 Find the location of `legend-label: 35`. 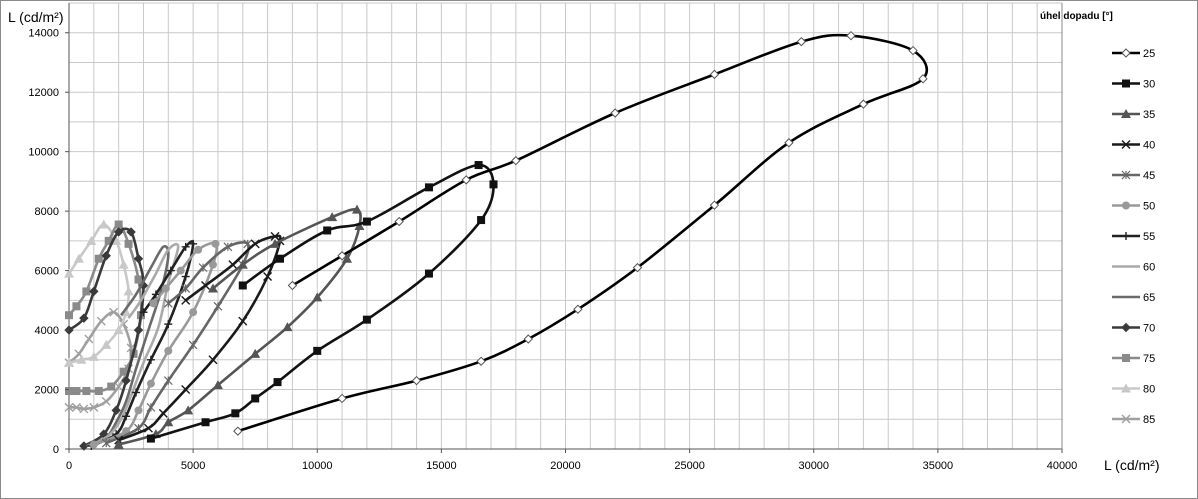

legend-label: 35 is located at coordinates (1149, 115).